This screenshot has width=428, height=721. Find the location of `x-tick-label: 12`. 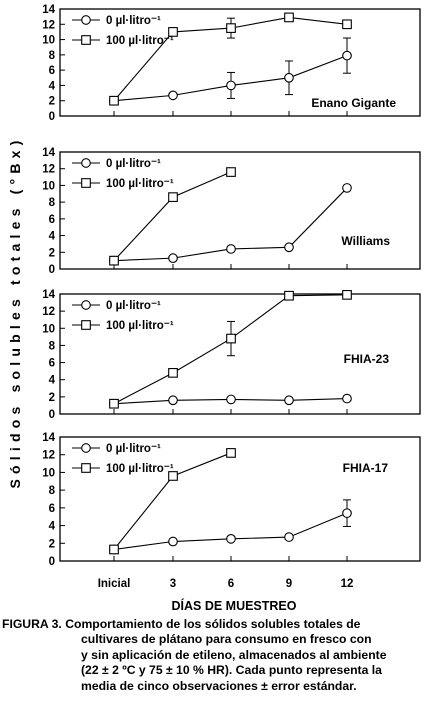

x-tick-label: 12 is located at coordinates (347, 584).